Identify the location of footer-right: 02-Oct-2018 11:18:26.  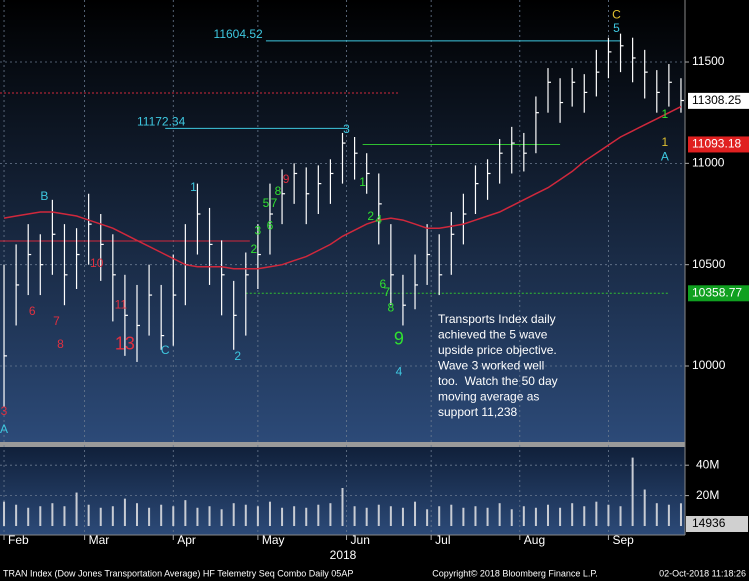
(702, 573).